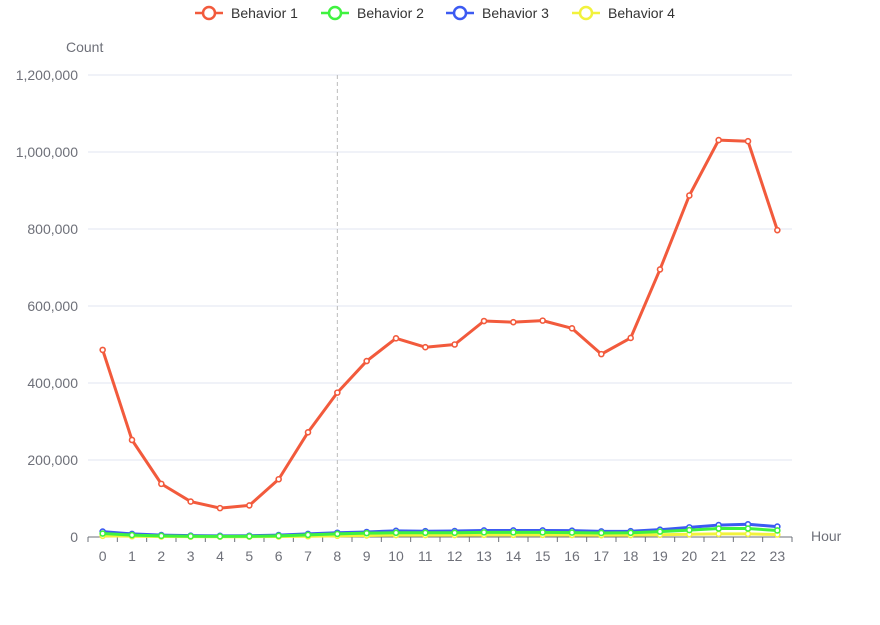  What do you see at coordinates (602, 556) in the screenshot?
I see `x-tick-label: 17` at bounding box center [602, 556].